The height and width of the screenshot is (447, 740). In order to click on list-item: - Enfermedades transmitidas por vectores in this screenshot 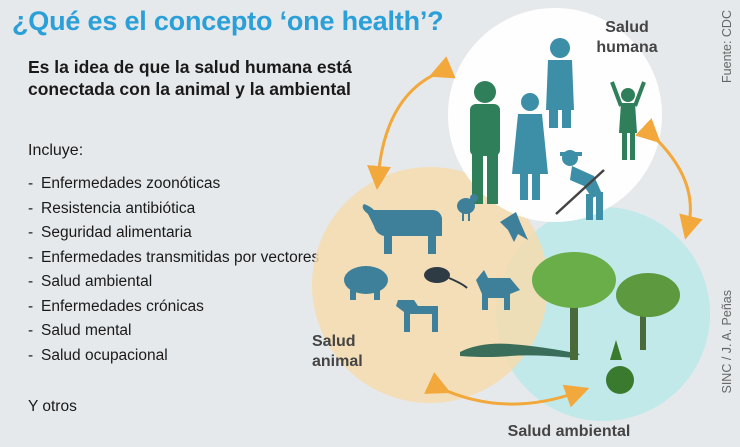, I will do `click(174, 257)`.